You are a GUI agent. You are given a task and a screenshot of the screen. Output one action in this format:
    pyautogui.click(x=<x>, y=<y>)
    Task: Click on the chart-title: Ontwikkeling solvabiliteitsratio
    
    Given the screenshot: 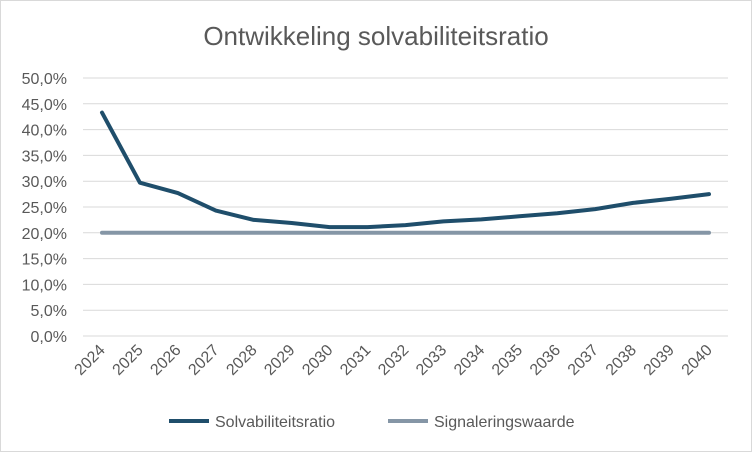 What is the action you would take?
    pyautogui.click(x=375, y=36)
    